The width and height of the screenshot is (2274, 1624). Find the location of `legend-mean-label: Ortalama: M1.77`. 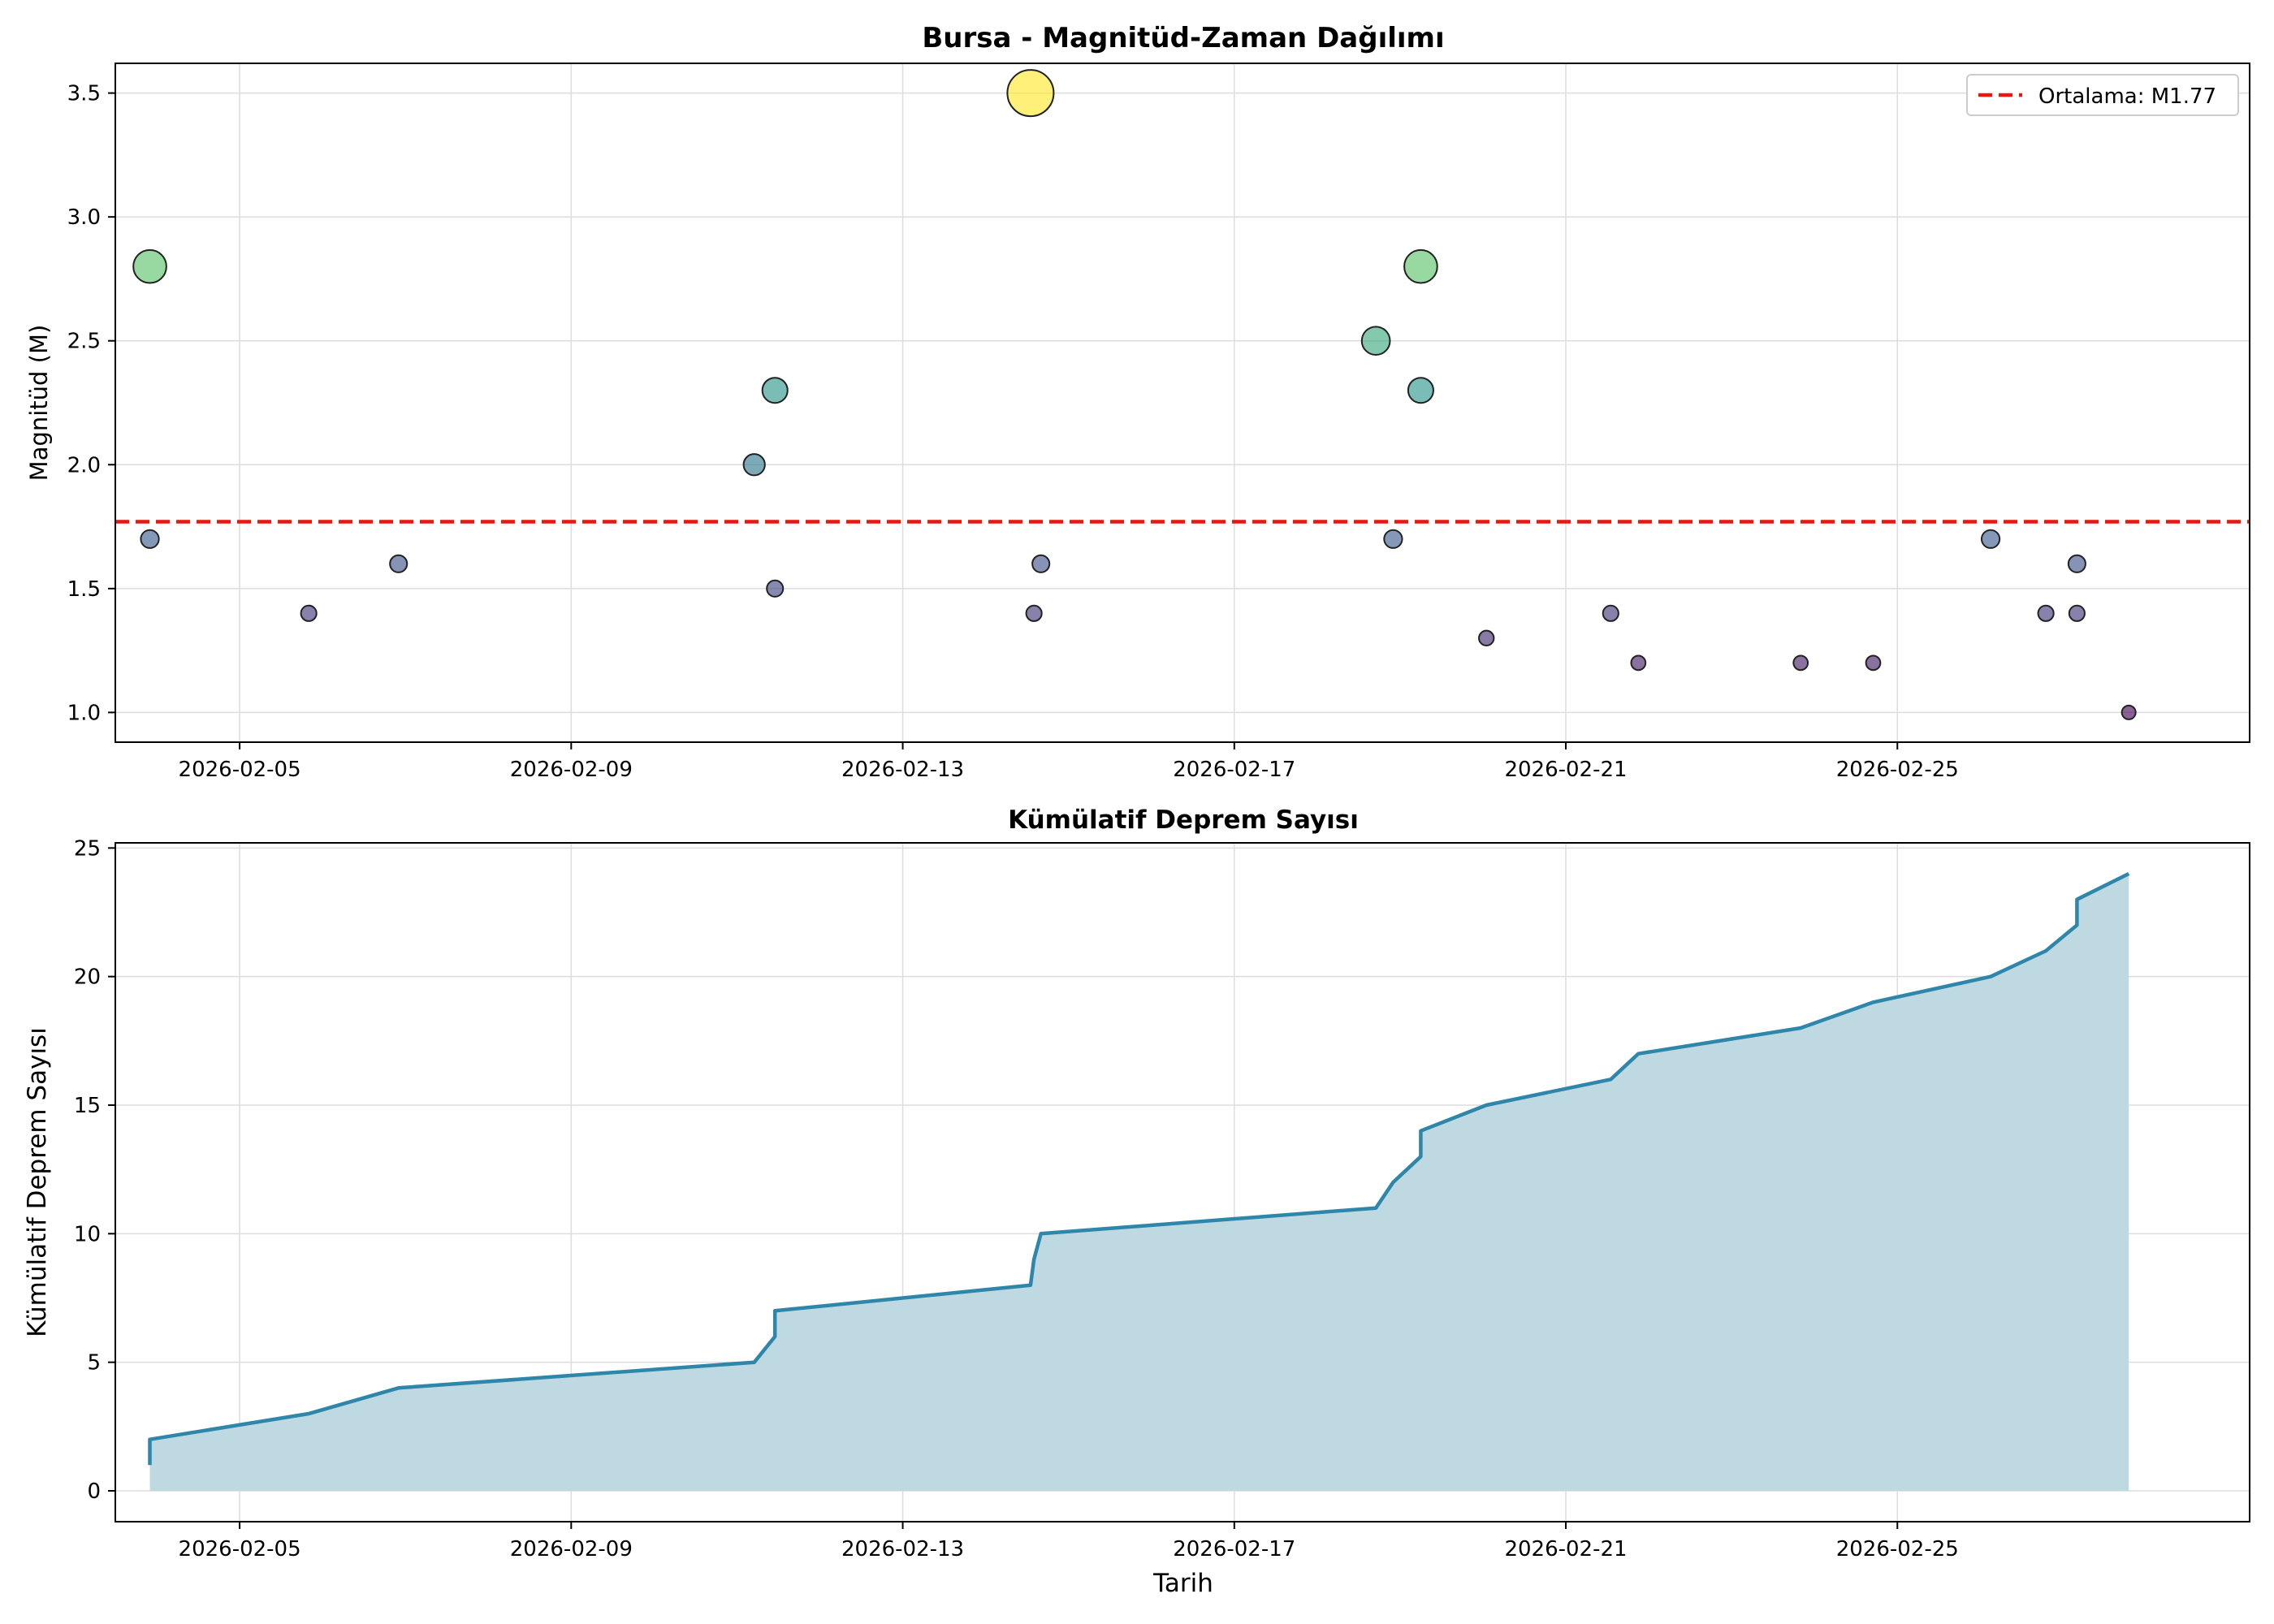

legend-mean-label: Ortalama: M1.77 is located at coordinates (2127, 97).